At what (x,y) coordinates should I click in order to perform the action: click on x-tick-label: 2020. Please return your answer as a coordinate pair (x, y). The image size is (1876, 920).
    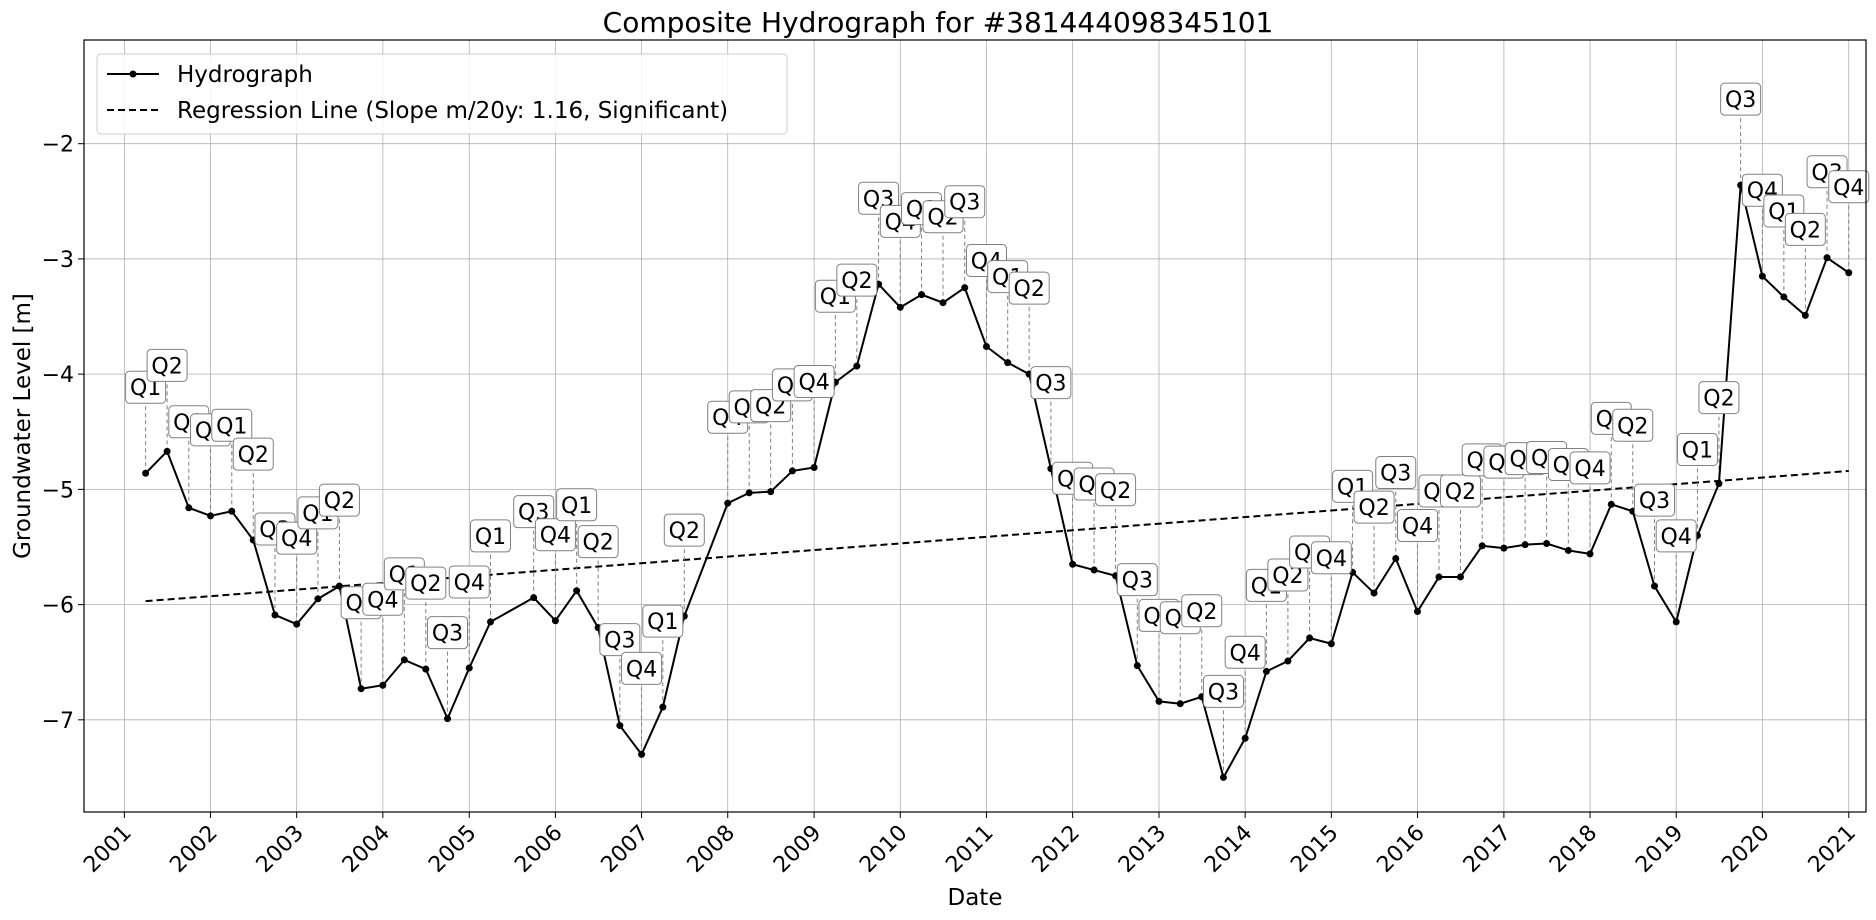
    Looking at the image, I should click on (1745, 849).